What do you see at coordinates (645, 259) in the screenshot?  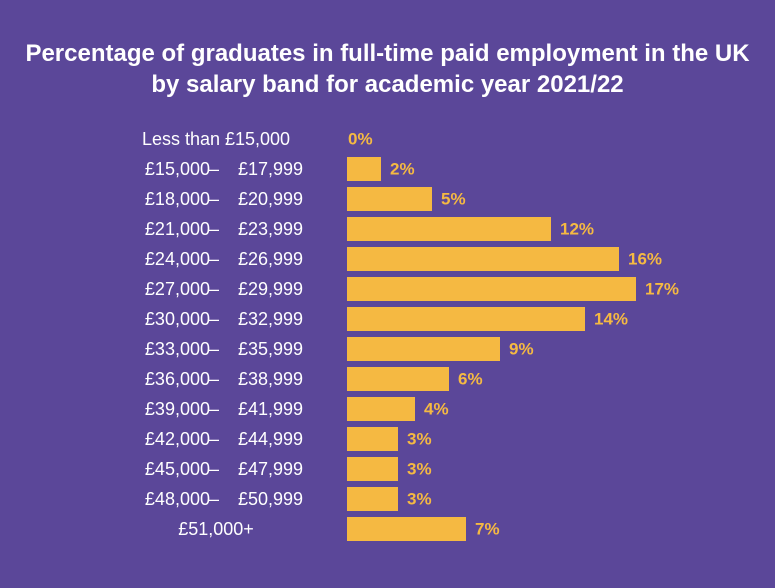 I see `value-label: 16%` at bounding box center [645, 259].